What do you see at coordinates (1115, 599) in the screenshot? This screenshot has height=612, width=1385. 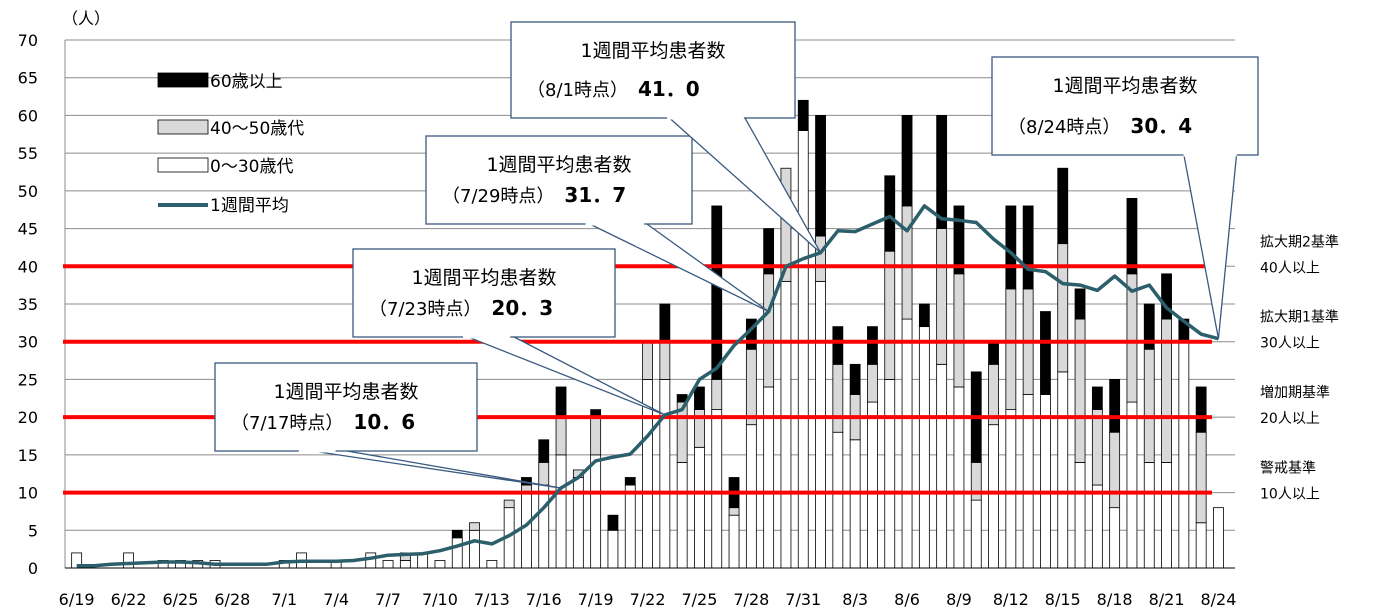 I see `x-tick-label: 8/18` at bounding box center [1115, 599].